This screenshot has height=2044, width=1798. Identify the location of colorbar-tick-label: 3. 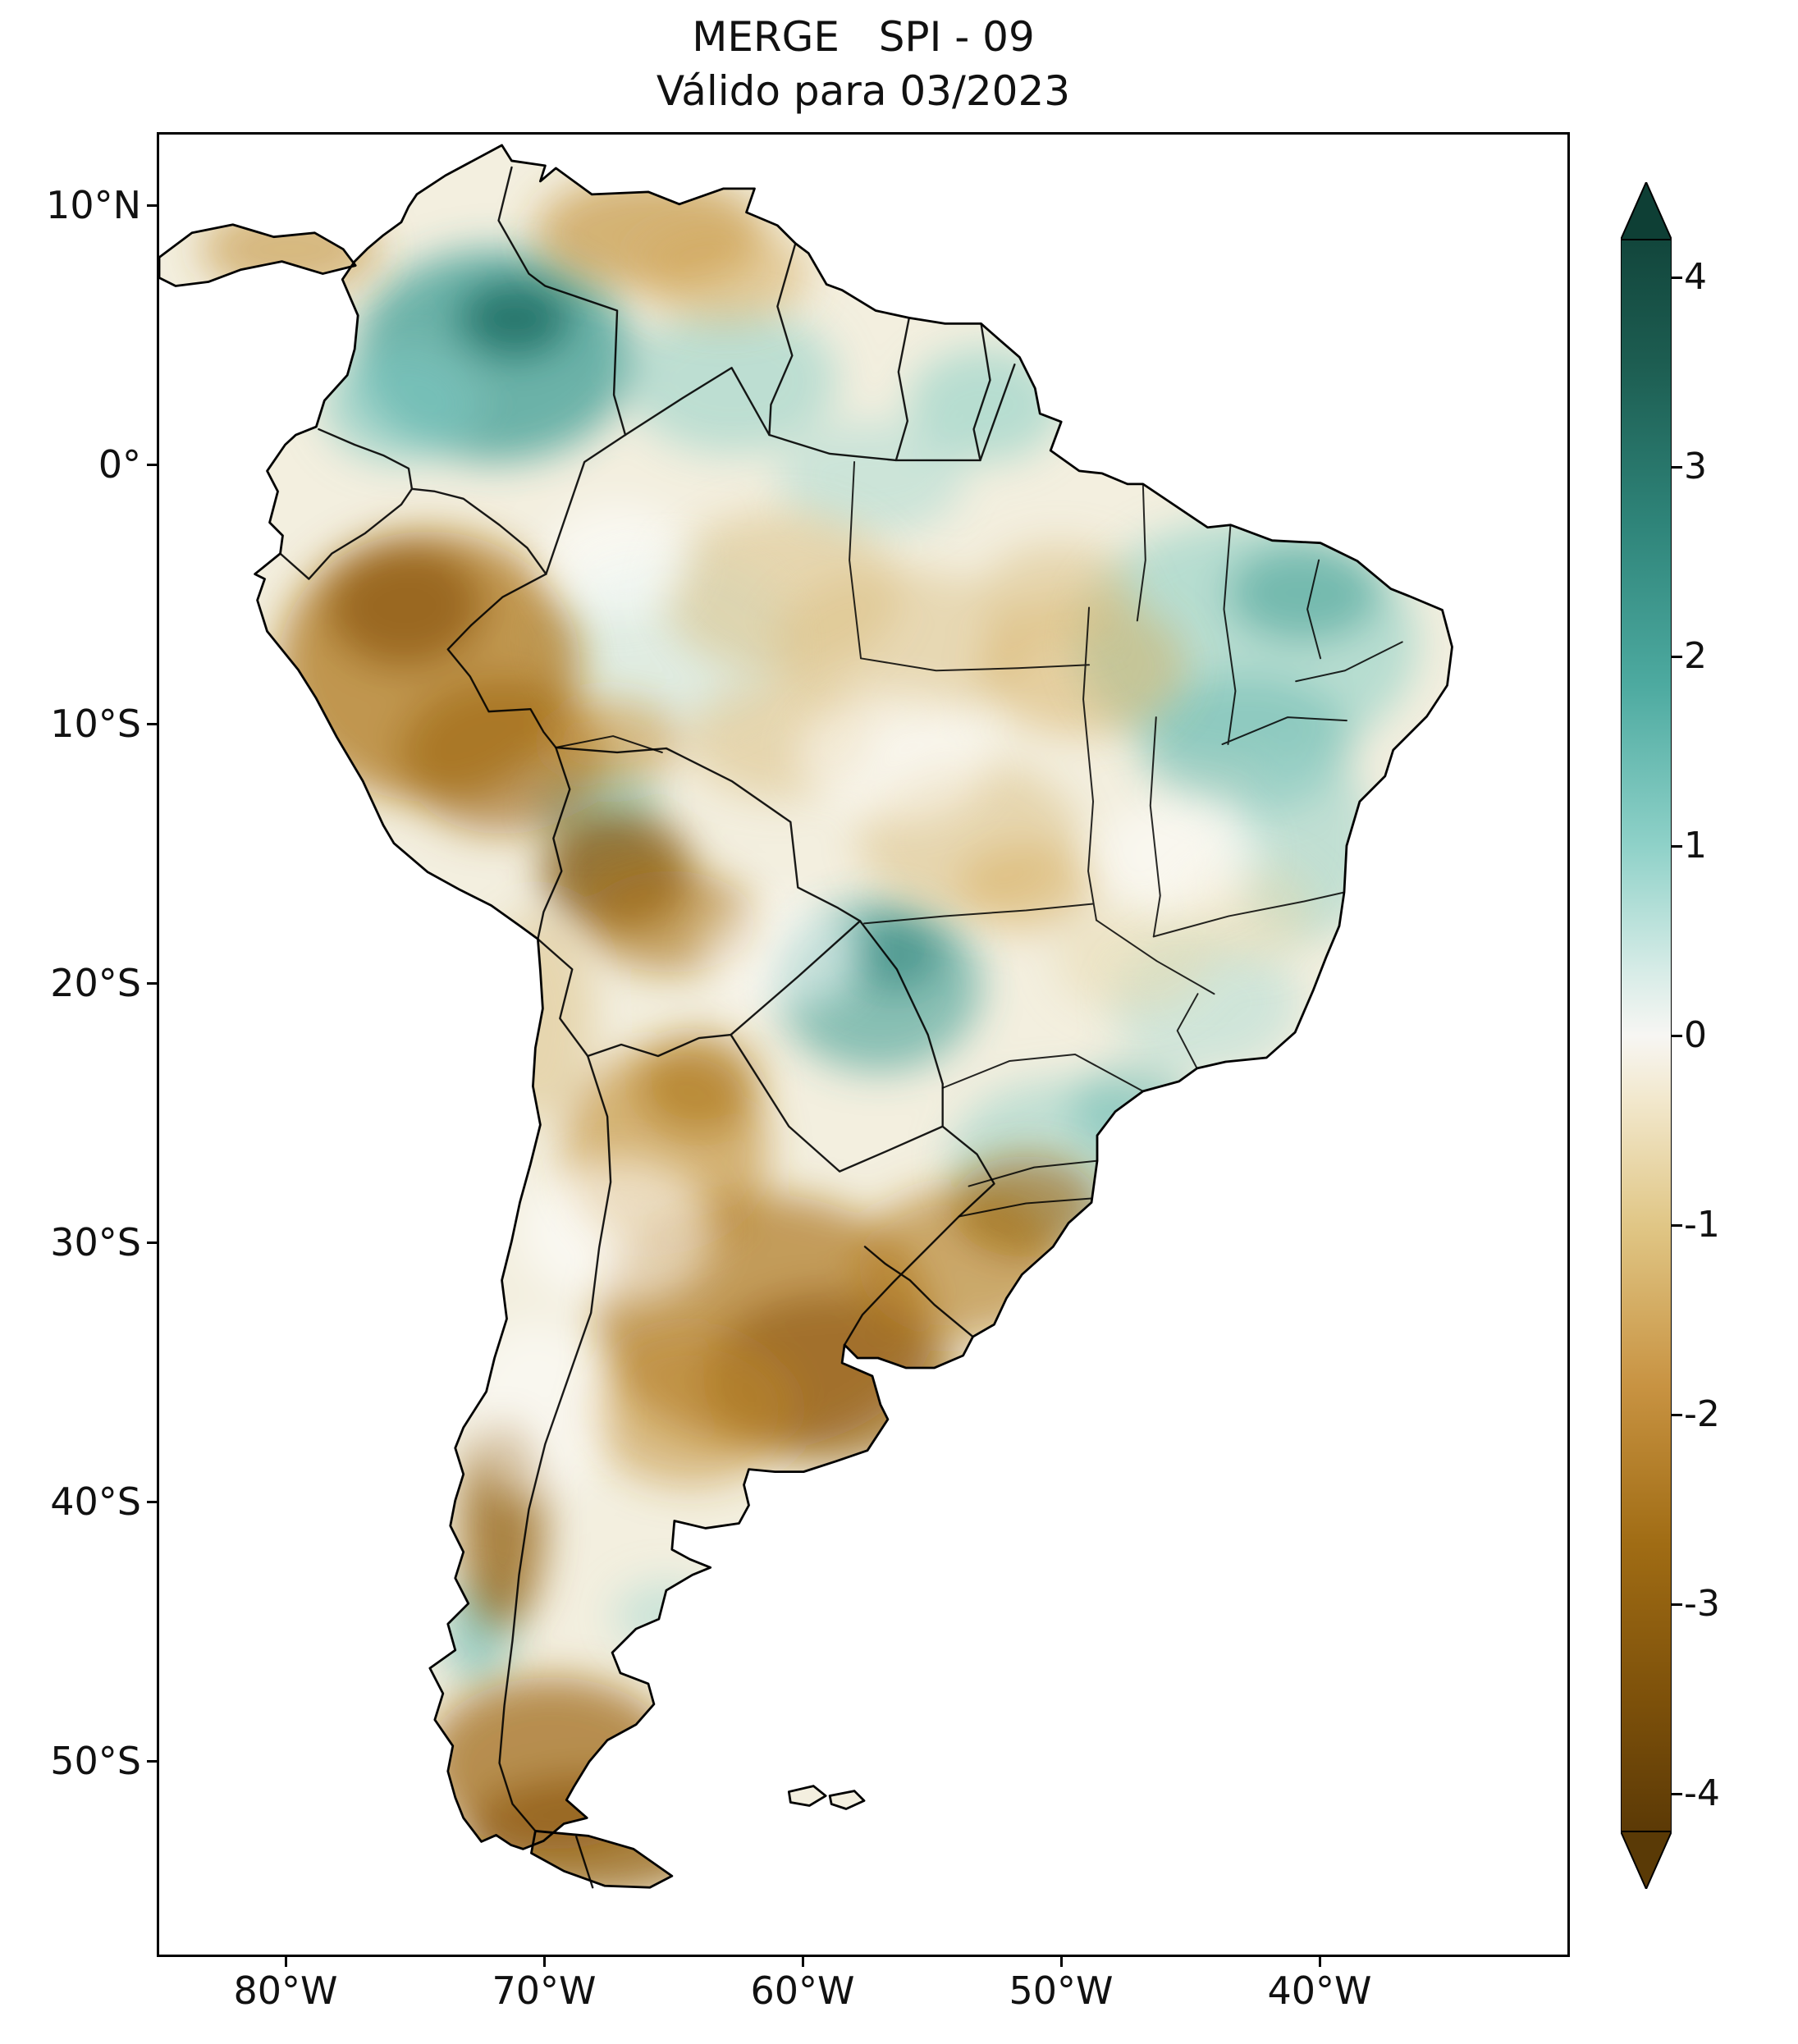
(1695, 466).